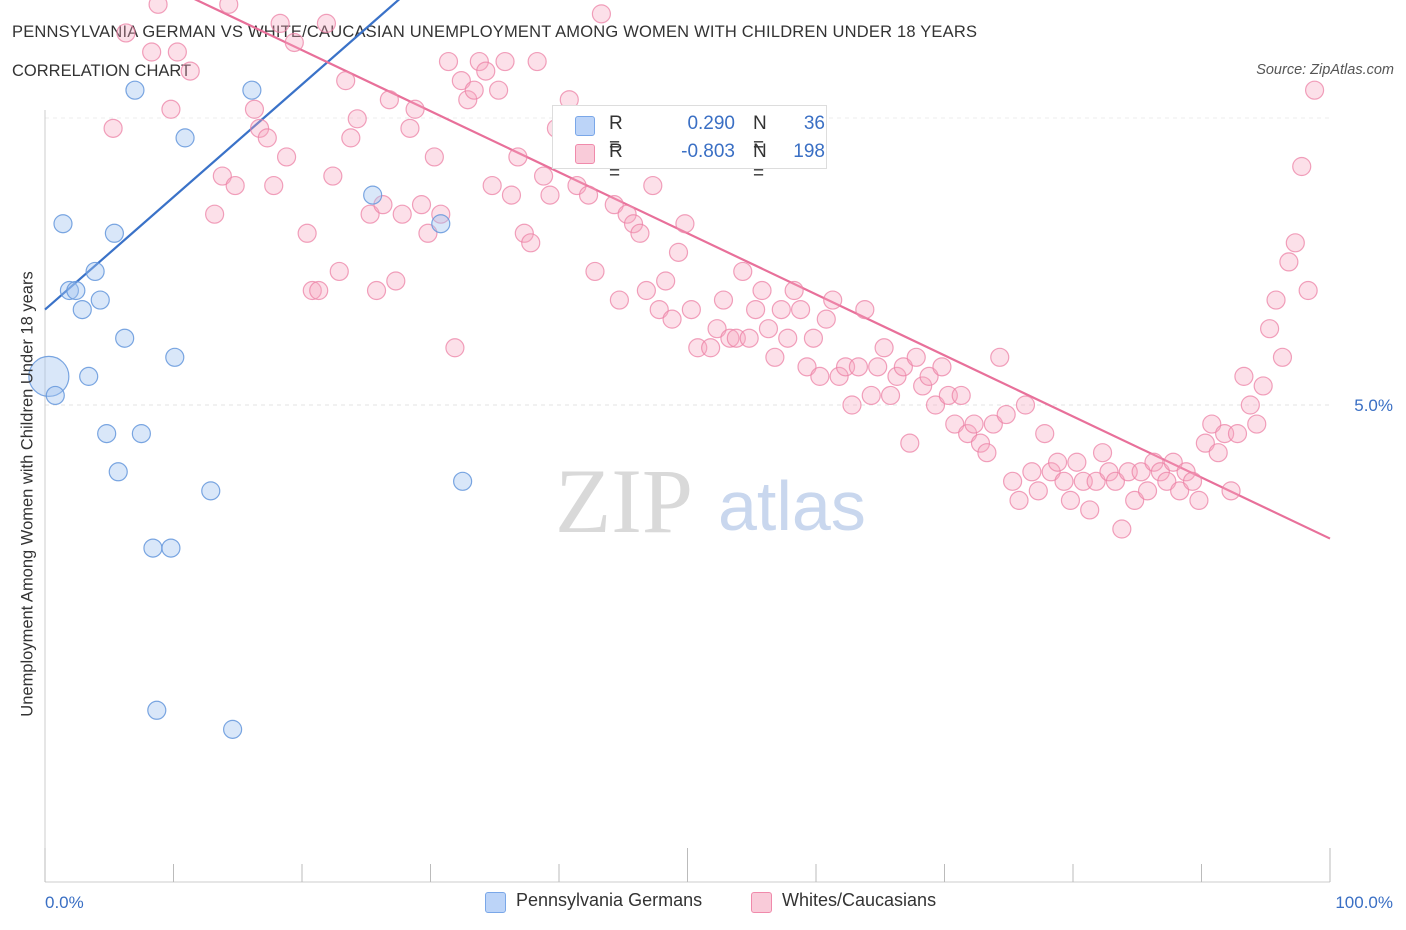  Describe the element at coordinates (859, 900) in the screenshot. I see `legend-label: Whites/Caucasians` at that location.